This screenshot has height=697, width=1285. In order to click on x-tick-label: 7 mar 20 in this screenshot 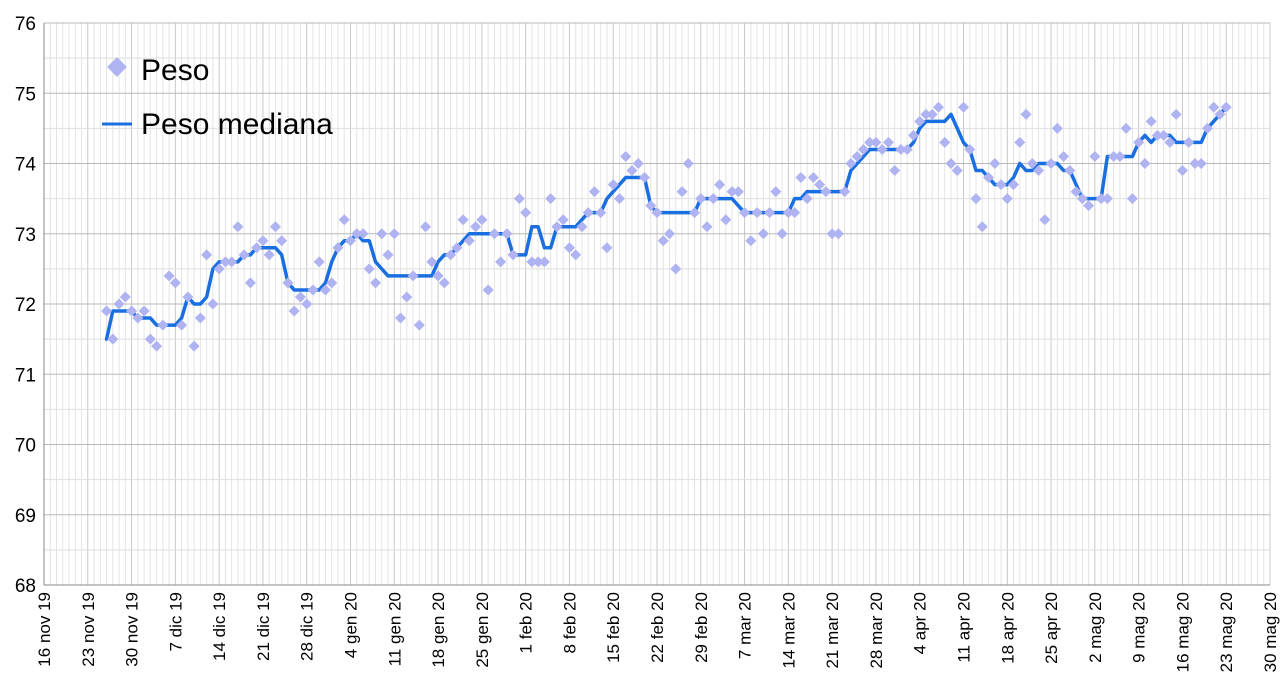, I will do `click(745, 625)`.